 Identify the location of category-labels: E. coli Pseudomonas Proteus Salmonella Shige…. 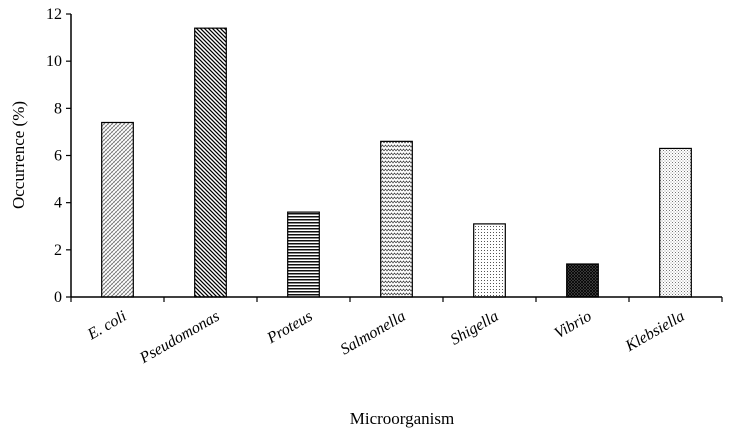
(386, 338).